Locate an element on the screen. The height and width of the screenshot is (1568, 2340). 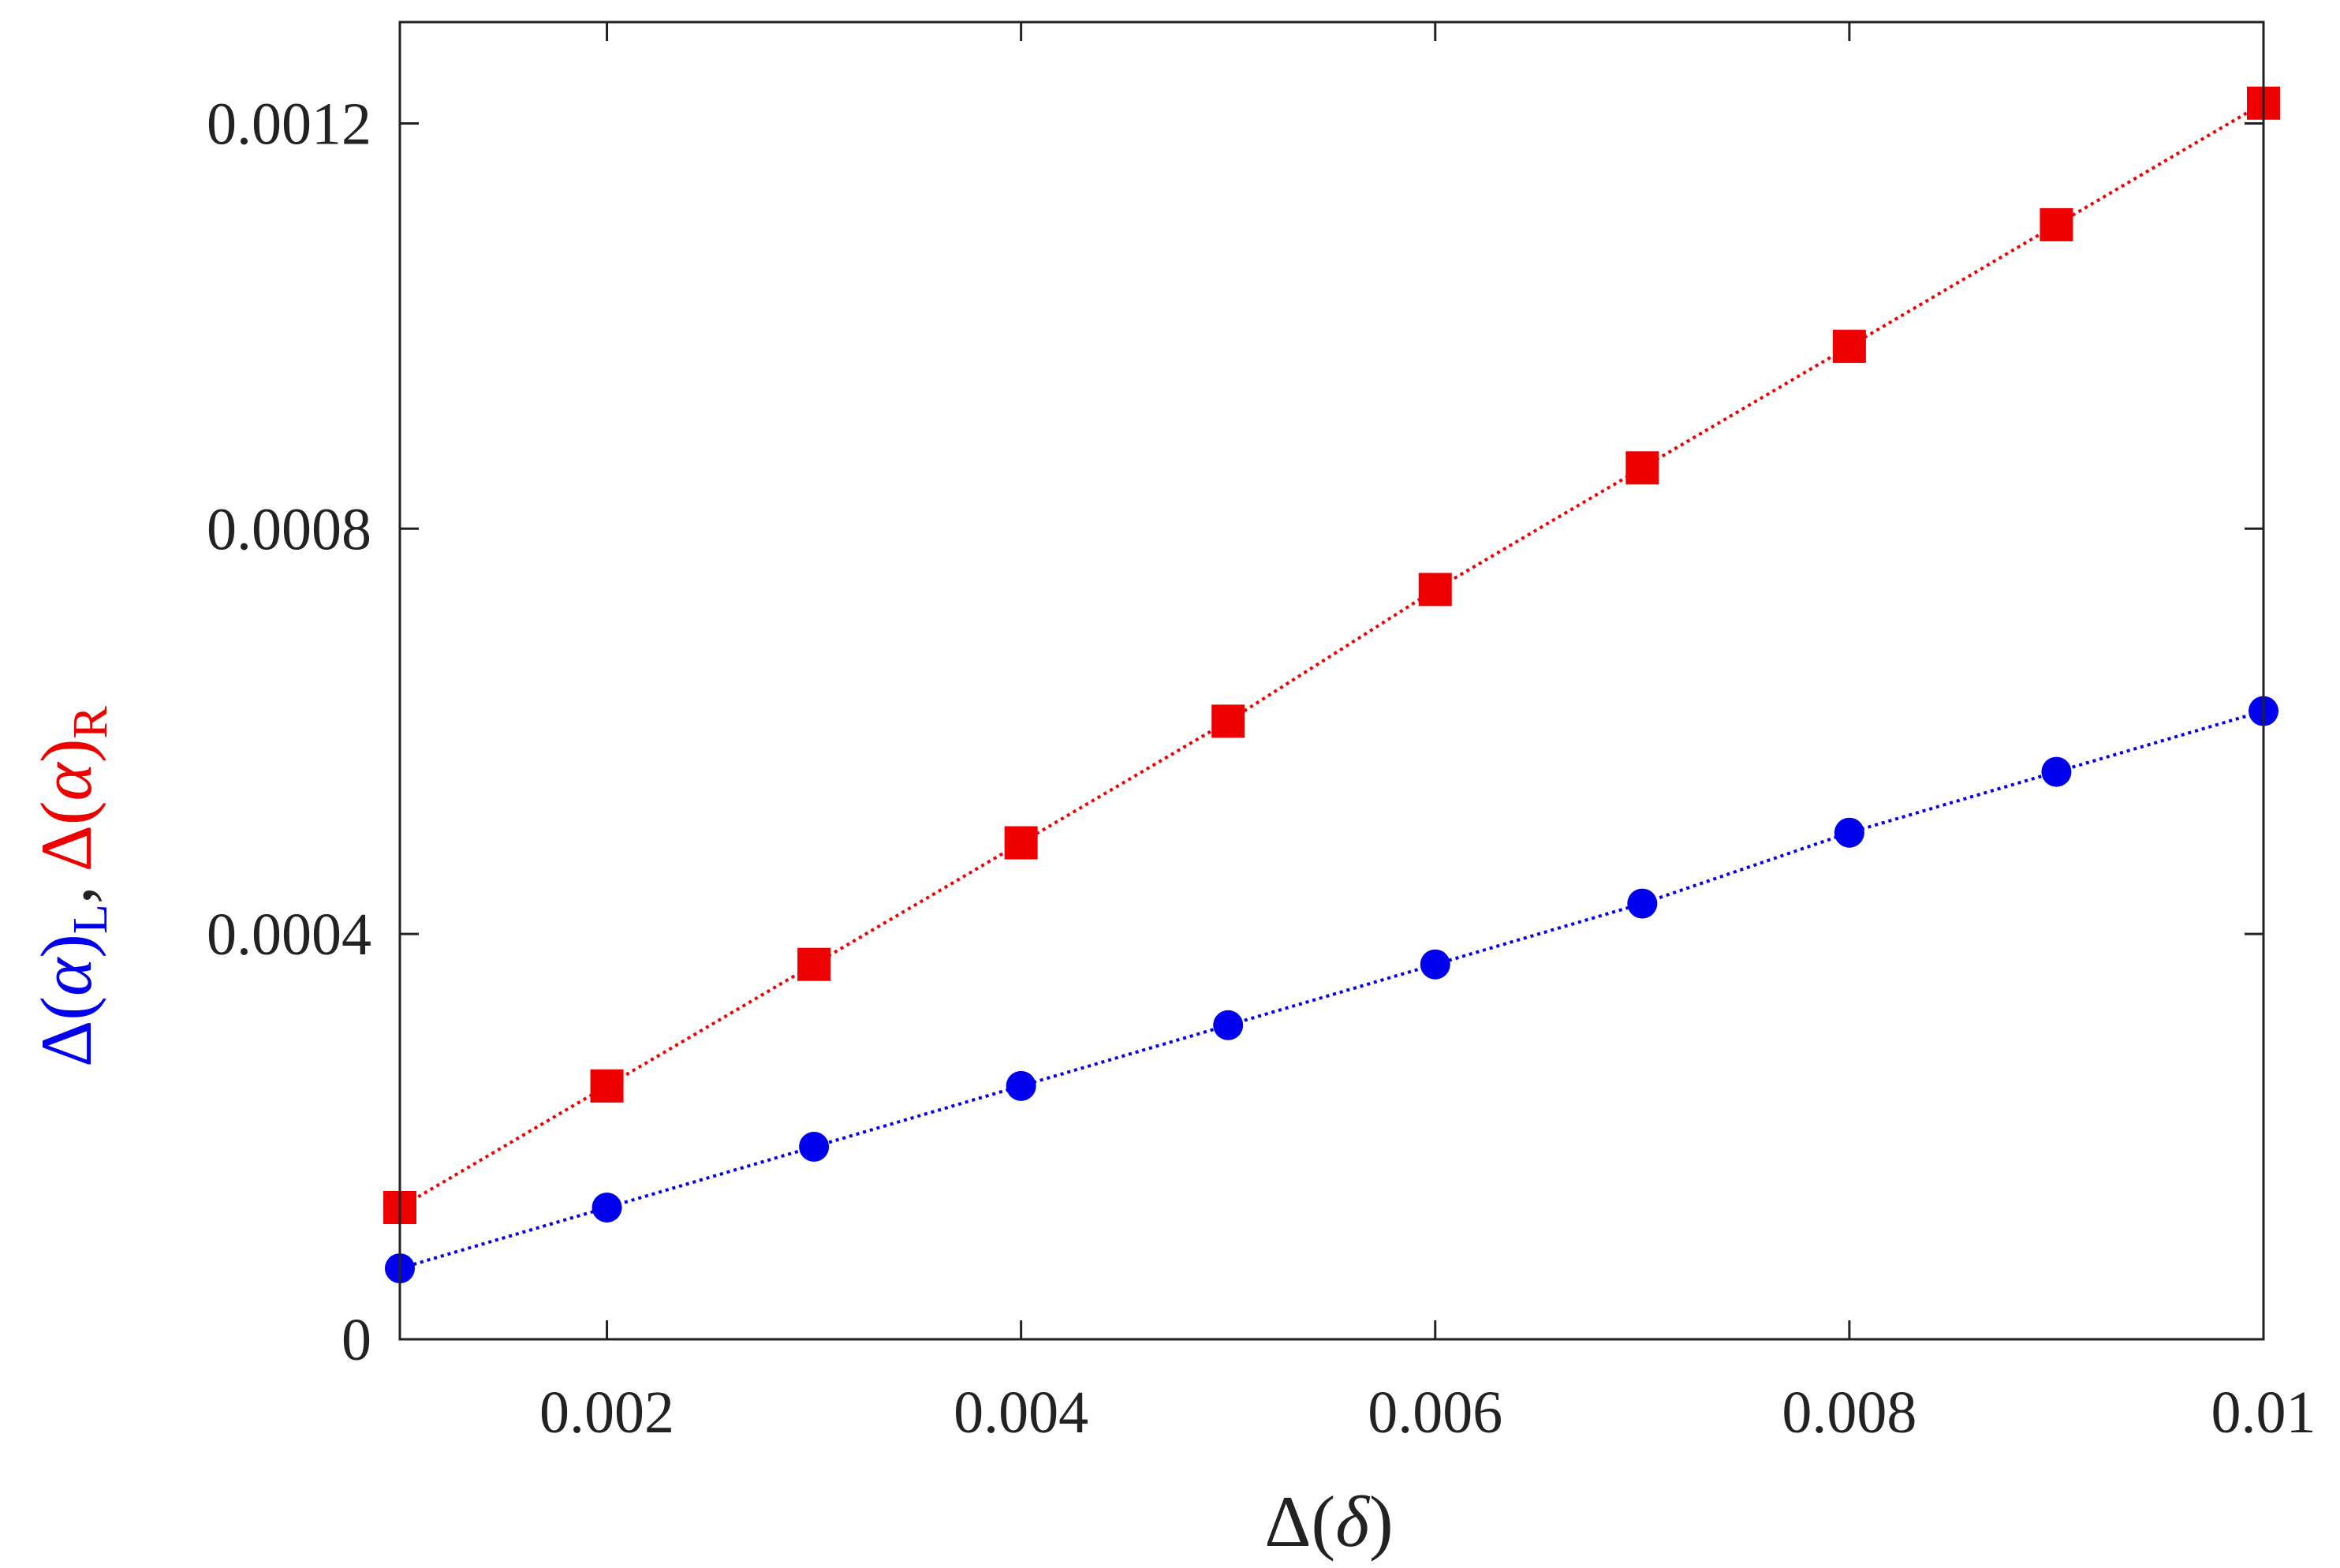
x-axis-title: Δ(δ) is located at coordinates (1328, 1521).